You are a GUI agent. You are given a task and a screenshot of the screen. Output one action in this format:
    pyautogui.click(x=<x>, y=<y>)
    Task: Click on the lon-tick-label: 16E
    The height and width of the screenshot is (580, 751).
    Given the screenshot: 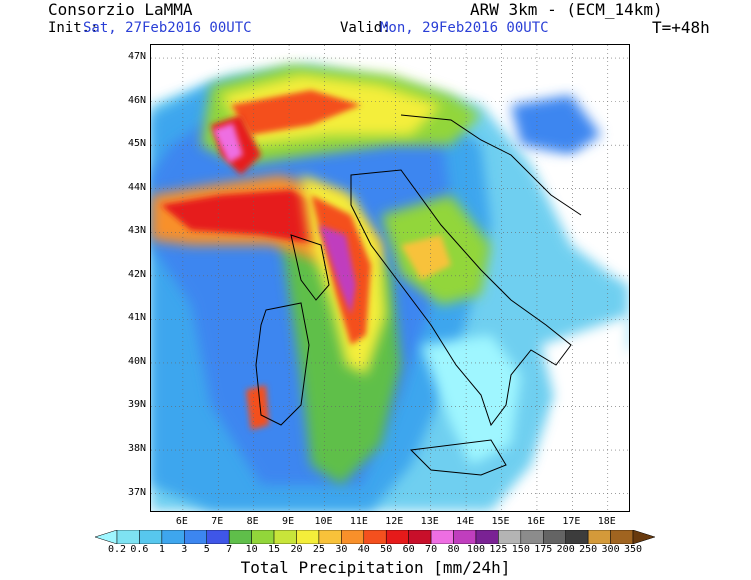 What is the action you would take?
    pyautogui.click(x=535, y=521)
    